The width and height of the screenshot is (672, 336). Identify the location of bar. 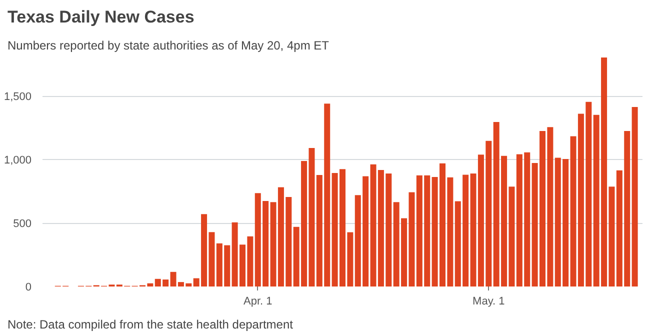
(635, 196).